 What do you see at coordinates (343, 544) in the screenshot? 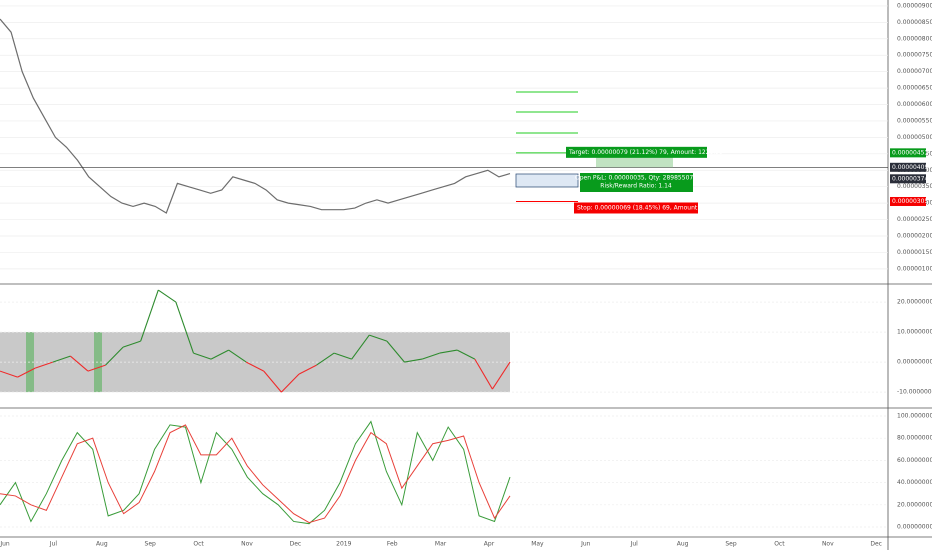
I see `time-label: 2019` at bounding box center [343, 544].